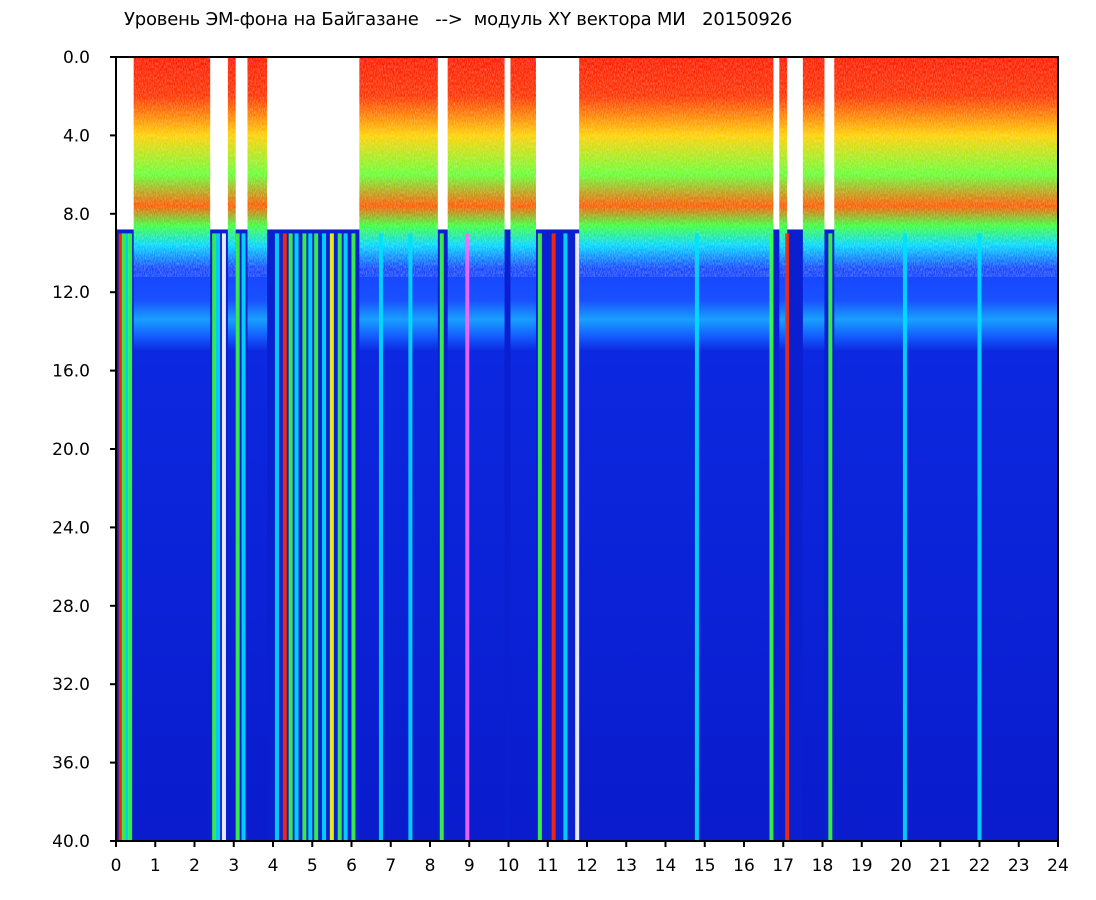 The width and height of the screenshot is (1096, 900). What do you see at coordinates (71, 293) in the screenshot?
I see `y-tick-label: 12.0` at bounding box center [71, 293].